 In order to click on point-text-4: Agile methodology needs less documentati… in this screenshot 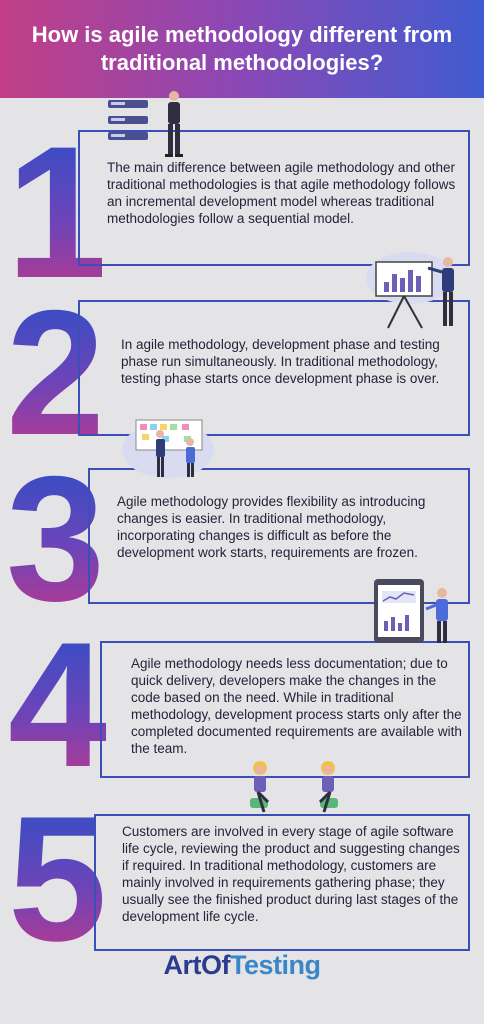, I will do `click(296, 706)`.